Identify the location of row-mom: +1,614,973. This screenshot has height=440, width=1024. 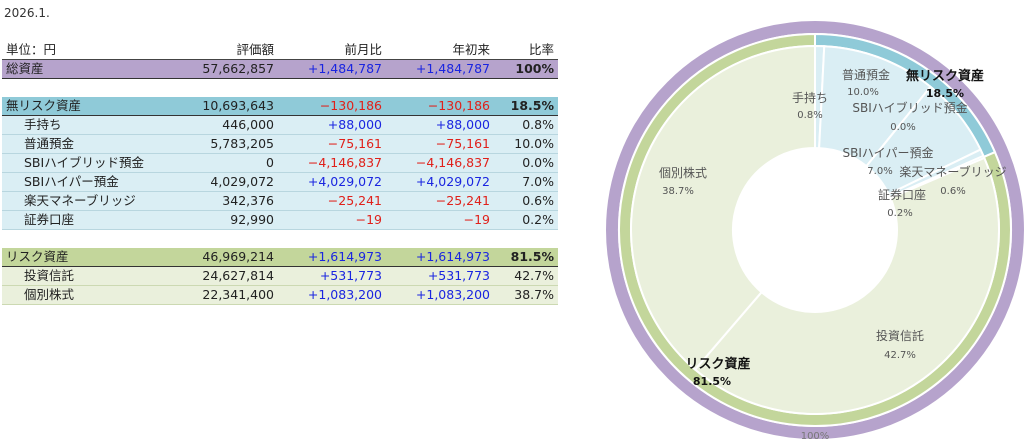
(332, 257).